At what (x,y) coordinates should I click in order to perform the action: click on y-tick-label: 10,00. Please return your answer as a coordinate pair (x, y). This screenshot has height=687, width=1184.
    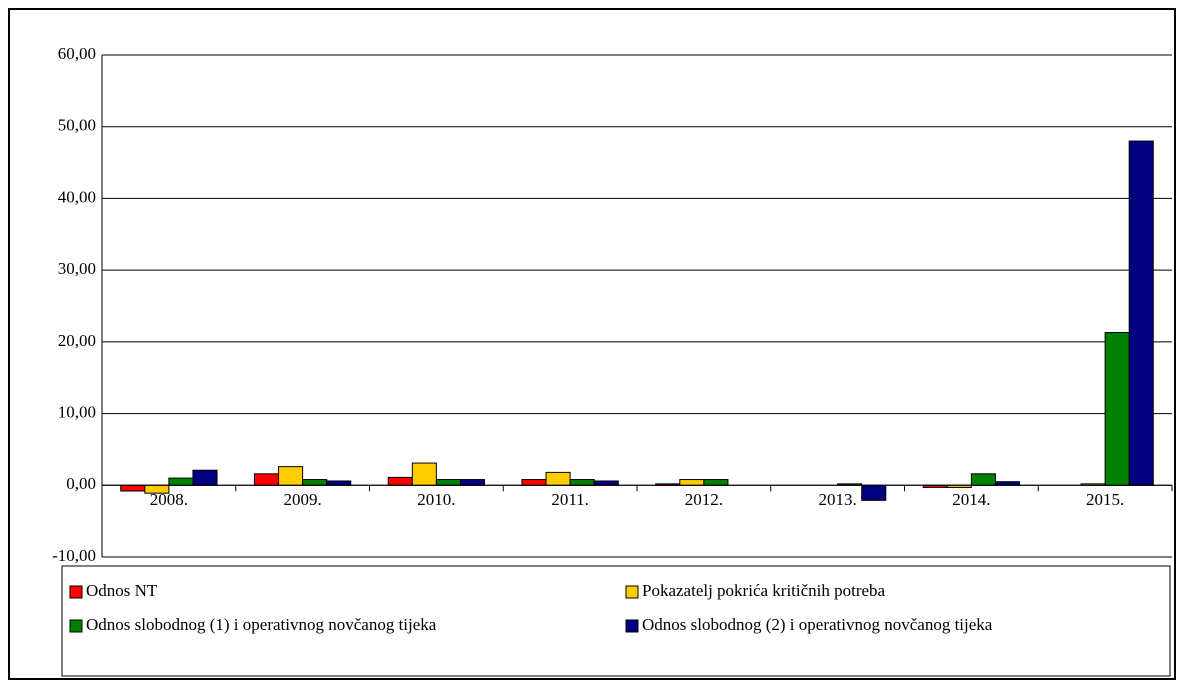
    Looking at the image, I should click on (77, 411).